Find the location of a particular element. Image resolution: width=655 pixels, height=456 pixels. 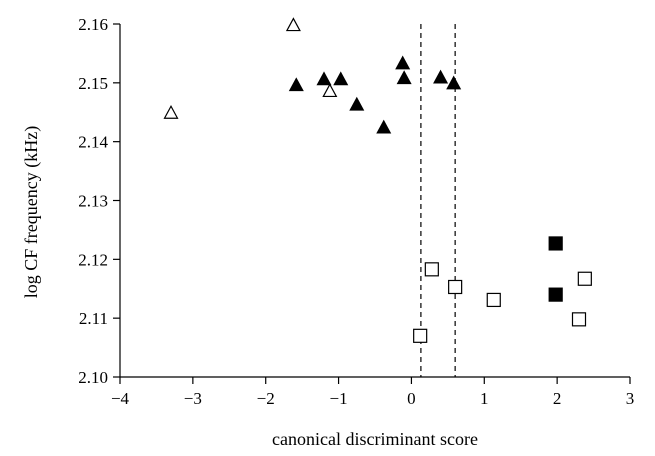

y-tick-label: 2.15 is located at coordinates (93, 83).